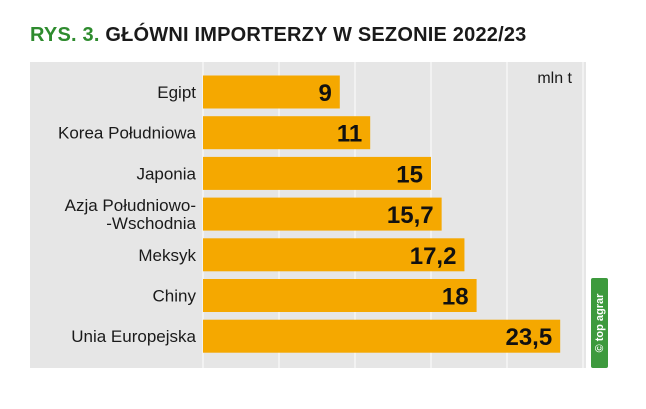 This screenshot has height=409, width=646. What do you see at coordinates (133, 336) in the screenshot?
I see `category-label: Unia Europejska` at bounding box center [133, 336].